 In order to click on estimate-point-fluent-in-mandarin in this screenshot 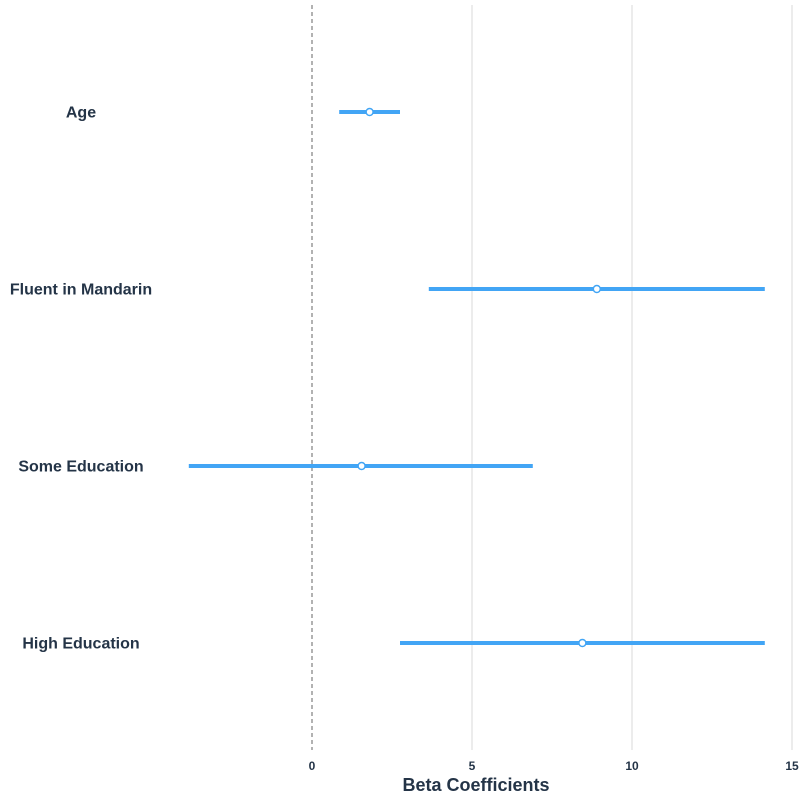, I will do `click(597, 289)`.